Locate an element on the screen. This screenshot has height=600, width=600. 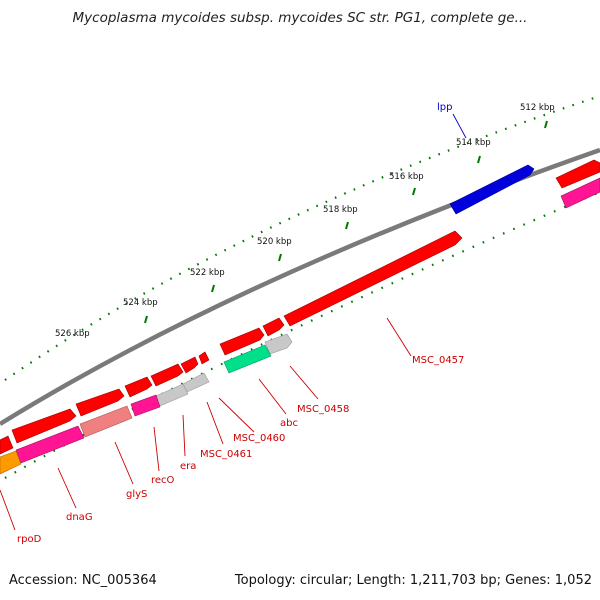
tick-label-520: 520 kbp is located at coordinates (274, 242).